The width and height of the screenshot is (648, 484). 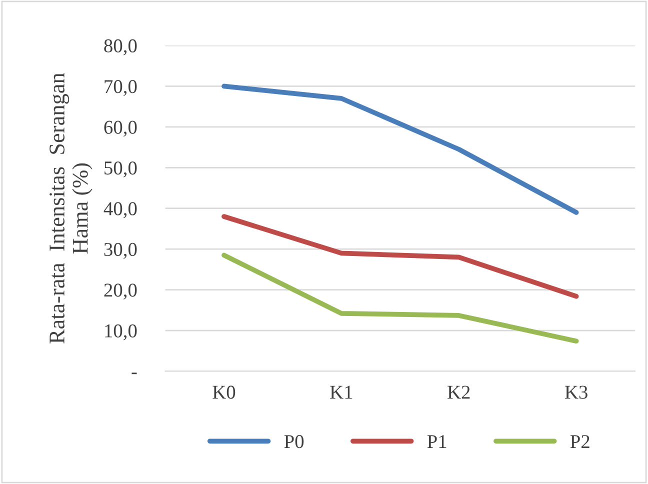 I want to click on legend-label: P1, so click(x=436, y=441).